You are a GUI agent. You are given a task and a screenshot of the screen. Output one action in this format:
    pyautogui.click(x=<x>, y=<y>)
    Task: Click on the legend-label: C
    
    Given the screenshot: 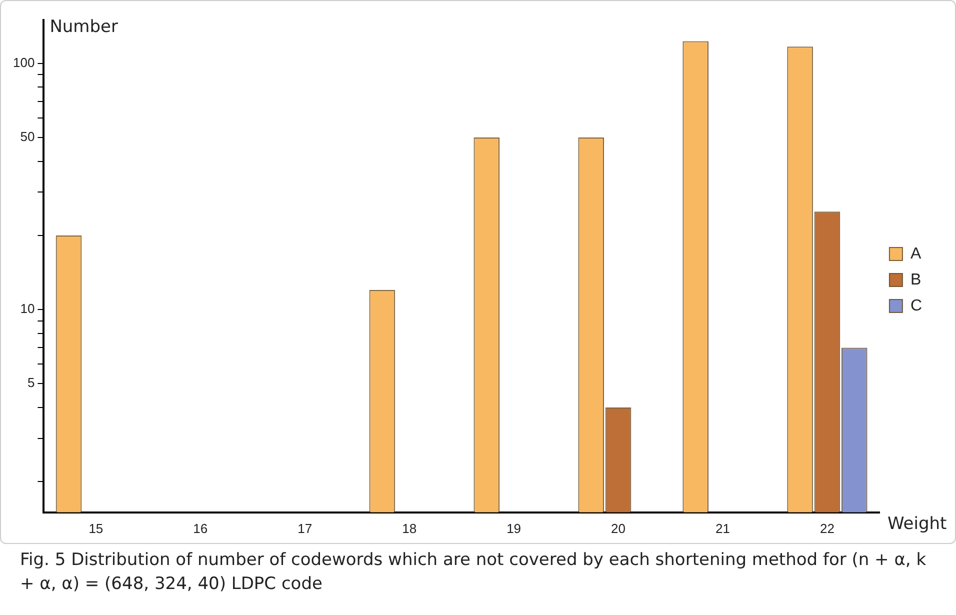 What is the action you would take?
    pyautogui.click(x=916, y=305)
    